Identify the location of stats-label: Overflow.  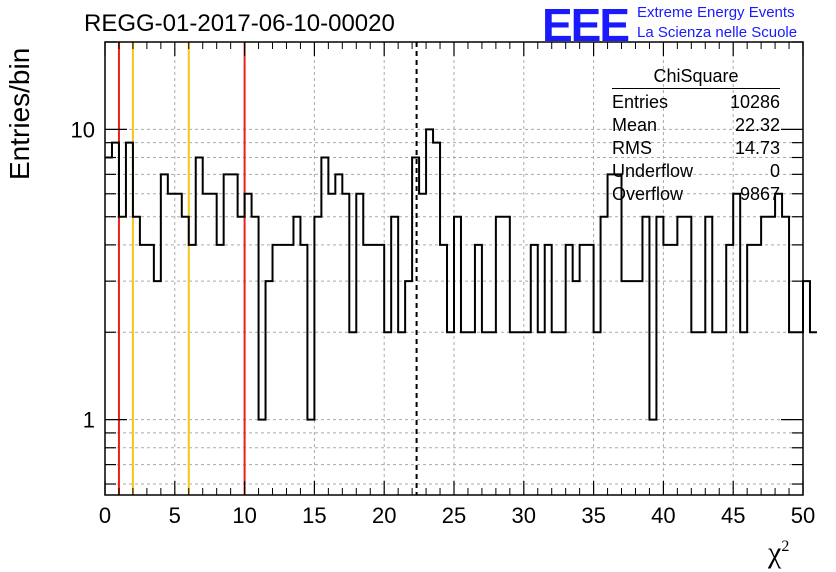
(648, 194).